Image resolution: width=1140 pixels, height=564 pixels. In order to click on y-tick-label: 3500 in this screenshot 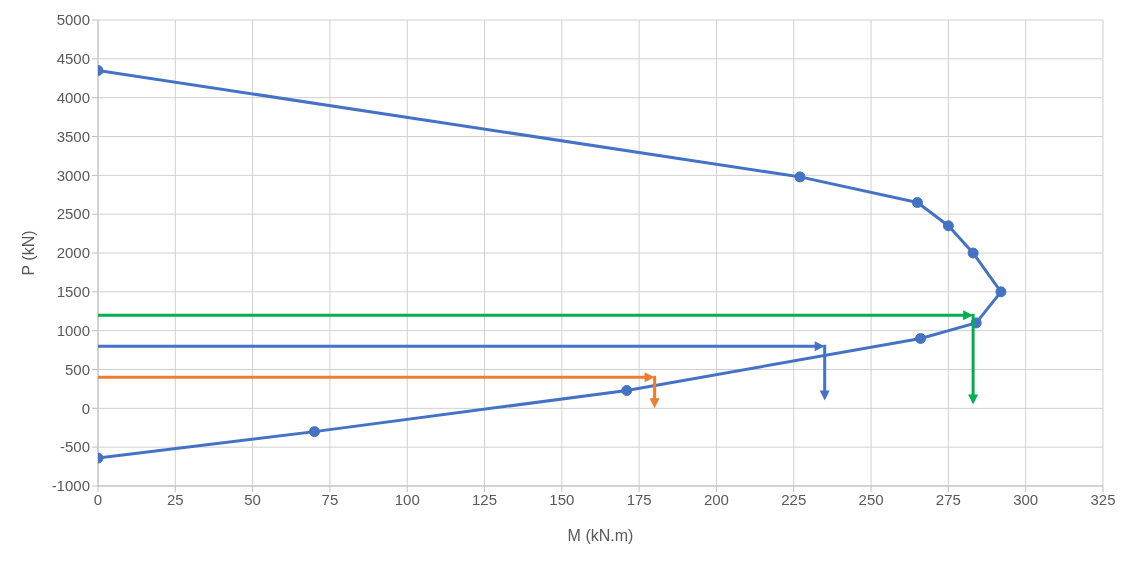, I will do `click(73, 136)`.